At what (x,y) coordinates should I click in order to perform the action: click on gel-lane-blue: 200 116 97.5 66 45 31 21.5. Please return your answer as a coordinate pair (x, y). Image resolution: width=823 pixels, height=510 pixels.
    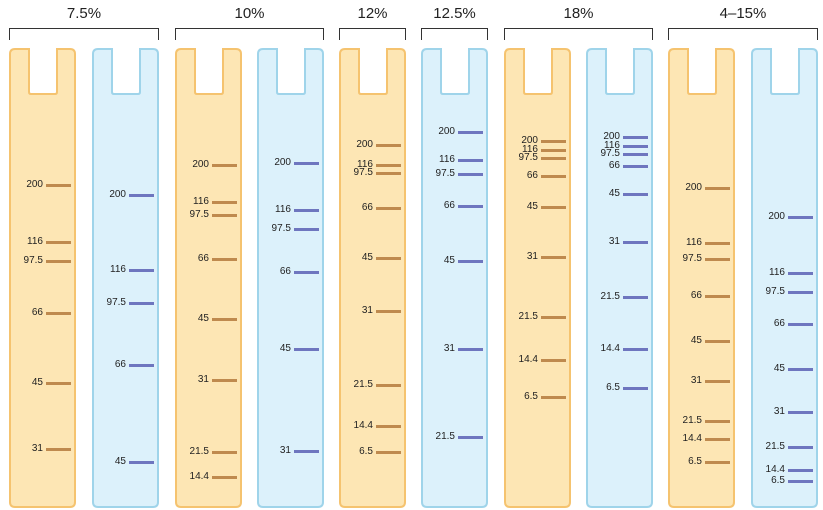
    Looking at the image, I should click on (454, 278).